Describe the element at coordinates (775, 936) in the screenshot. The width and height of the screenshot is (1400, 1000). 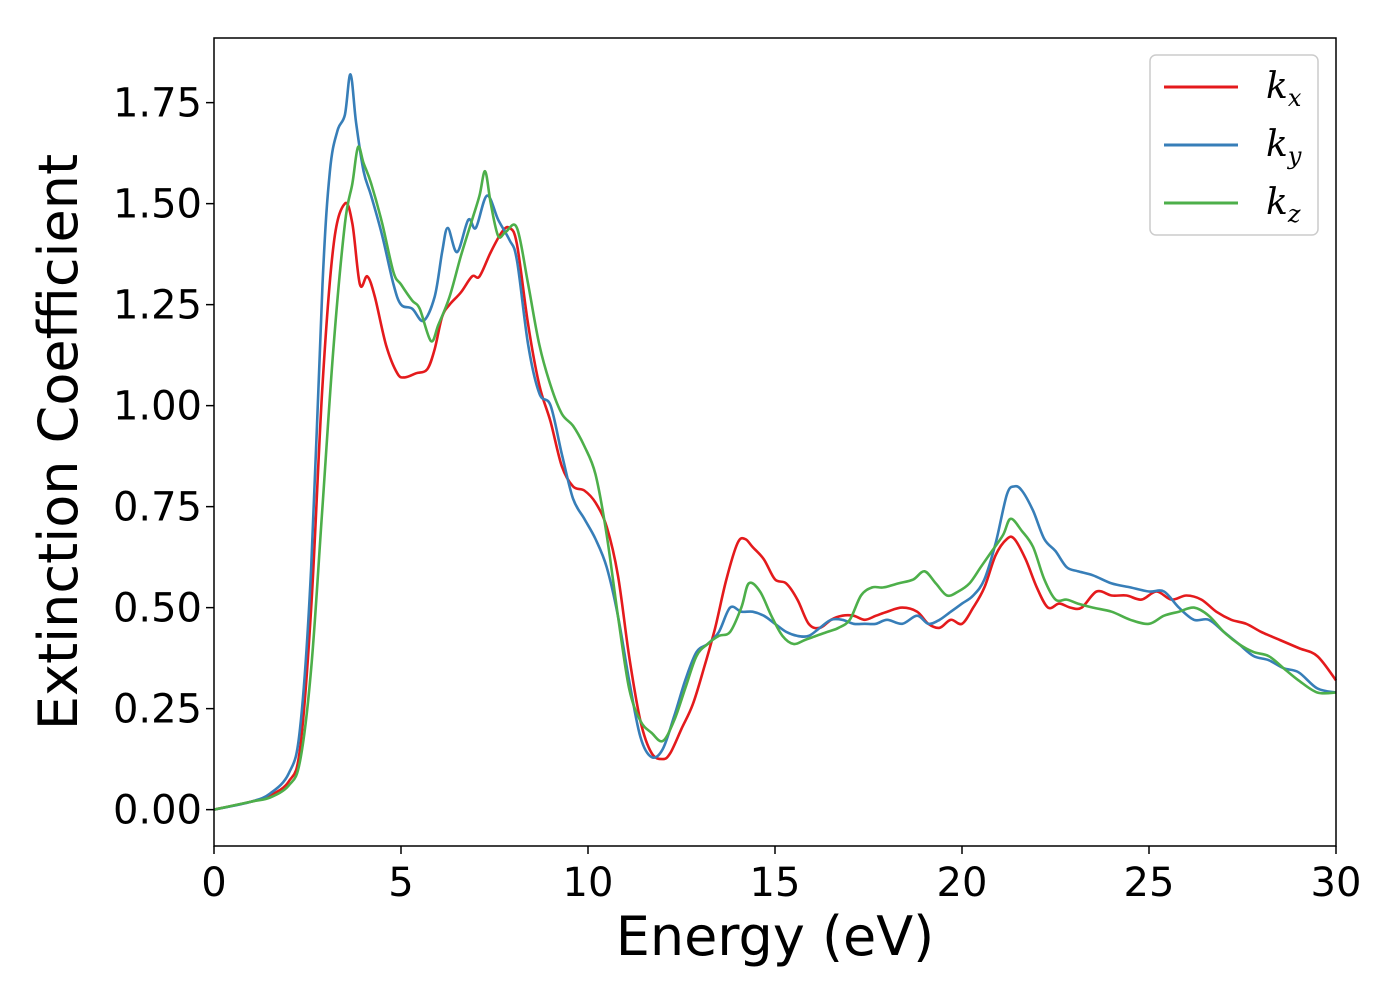
I see `x-axis-title: Energy (eV)` at that location.